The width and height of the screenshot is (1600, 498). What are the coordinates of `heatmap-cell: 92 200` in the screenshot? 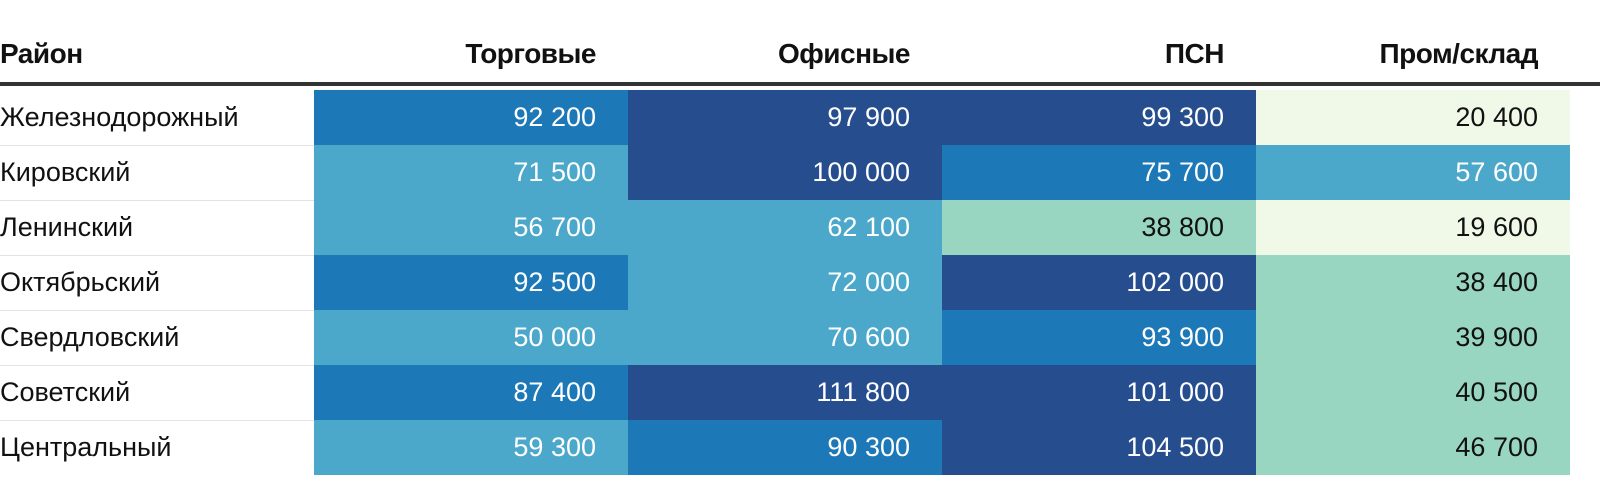 It's located at (471, 117).